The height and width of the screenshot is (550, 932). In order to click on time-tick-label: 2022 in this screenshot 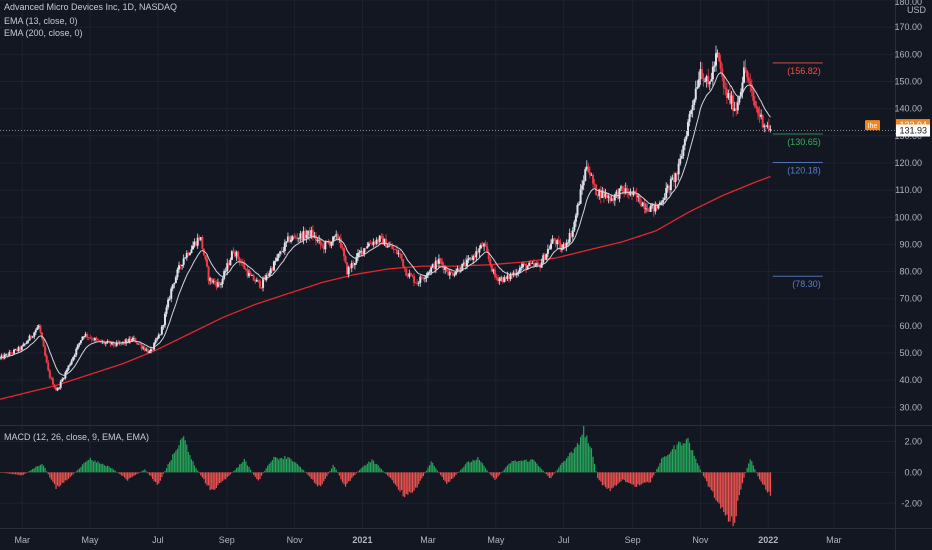, I will do `click(768, 540)`.